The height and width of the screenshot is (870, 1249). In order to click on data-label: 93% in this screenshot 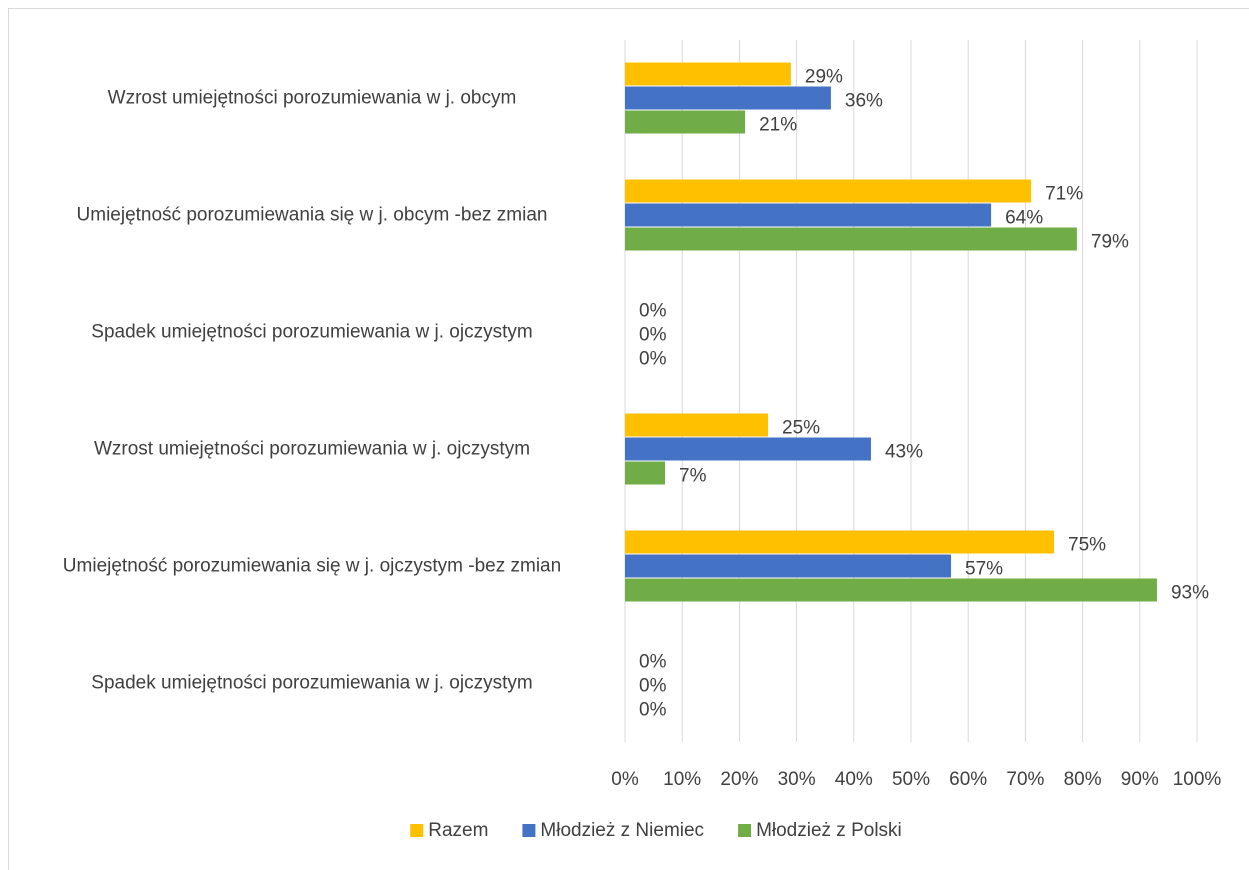, I will do `click(1190, 593)`.